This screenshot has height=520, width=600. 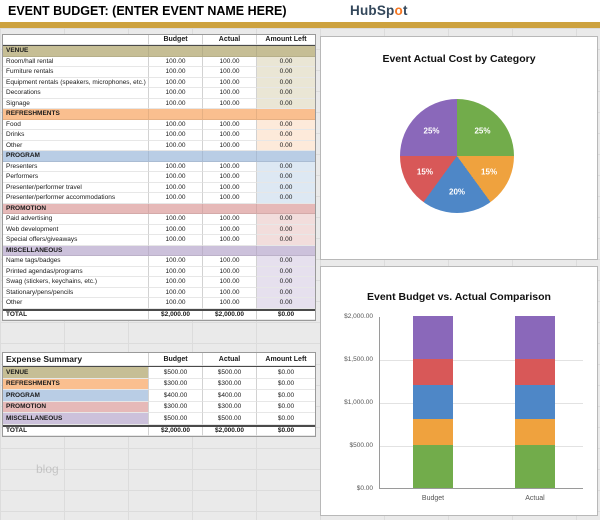 What do you see at coordinates (176, 40) in the screenshot?
I see `header-cell-budget: Budget` at bounding box center [176, 40].